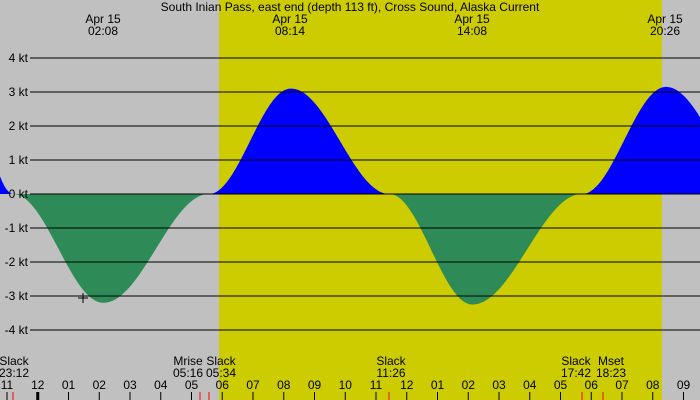 The image size is (700, 400). I want to click on event-slack-3-label: Slack, so click(391, 361).